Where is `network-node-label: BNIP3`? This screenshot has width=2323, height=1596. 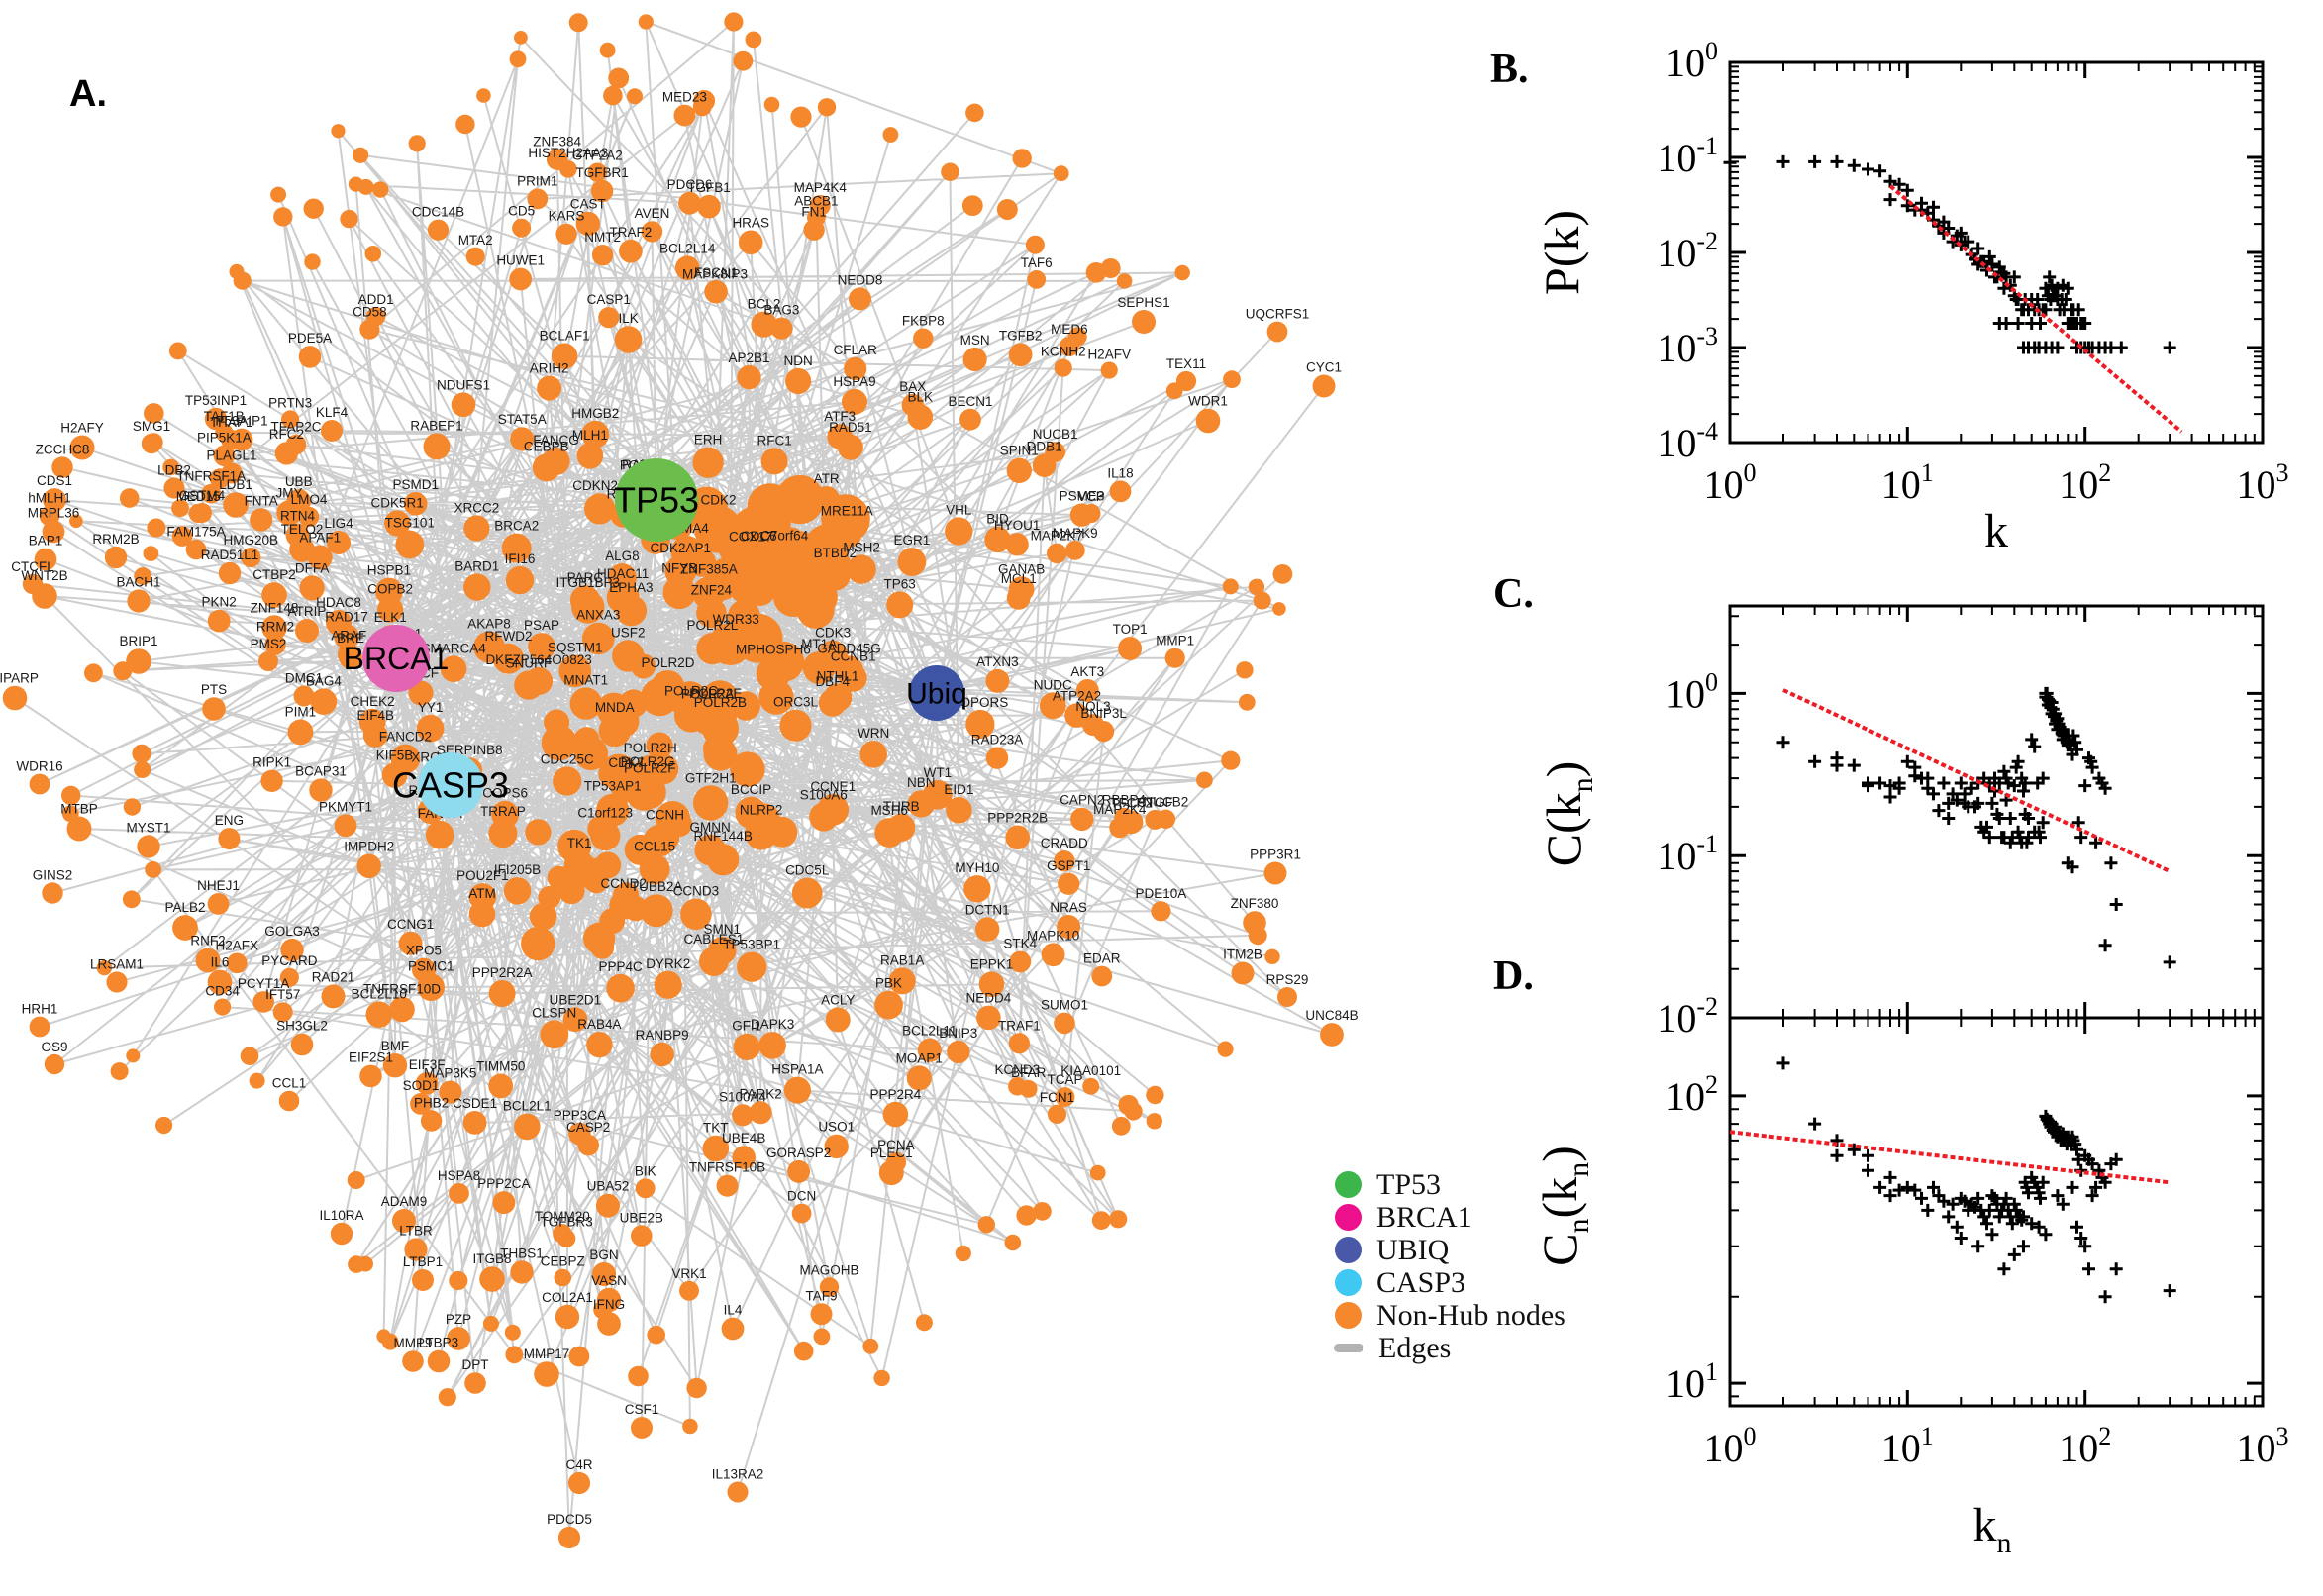 network-node-label: BNIP3 is located at coordinates (958, 1033).